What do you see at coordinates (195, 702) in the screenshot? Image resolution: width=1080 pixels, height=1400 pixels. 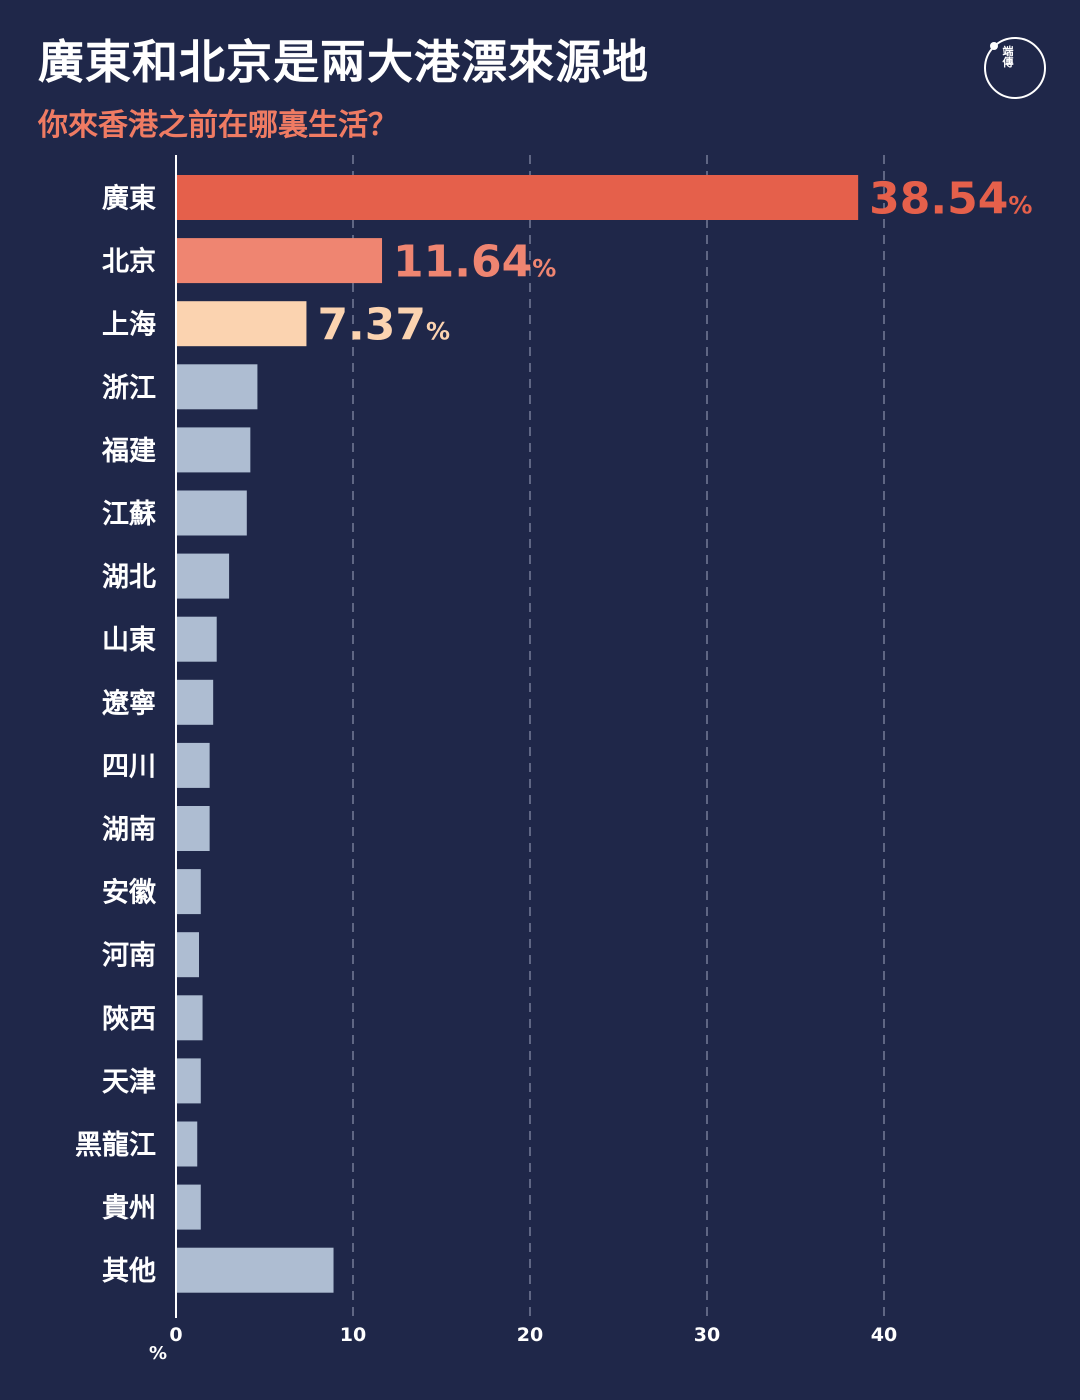 I see `bar-遼寧` at bounding box center [195, 702].